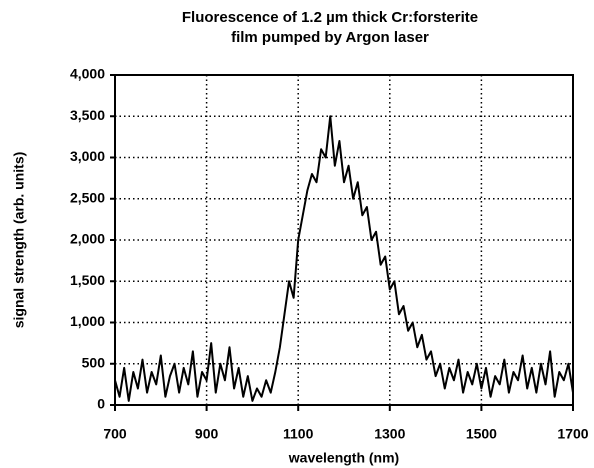 The width and height of the screenshot is (594, 468). Describe the element at coordinates (87, 115) in the screenshot. I see `y-tick-label: 3,500` at that location.